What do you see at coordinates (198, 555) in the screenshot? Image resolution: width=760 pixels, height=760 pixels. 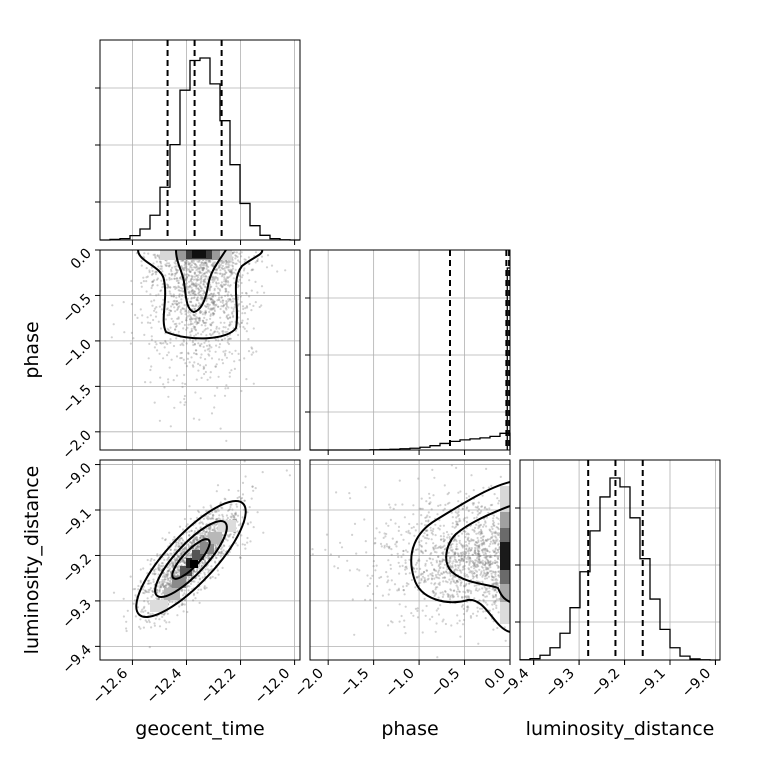 I see `density-cell` at bounding box center [198, 555].